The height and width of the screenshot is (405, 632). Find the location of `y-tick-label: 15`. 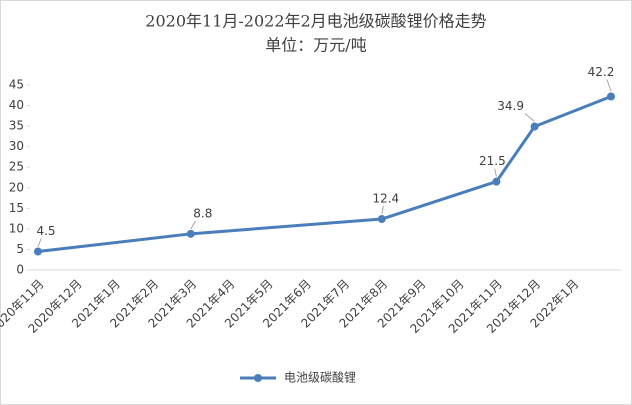

y-tick-label: 15 is located at coordinates (16, 208).